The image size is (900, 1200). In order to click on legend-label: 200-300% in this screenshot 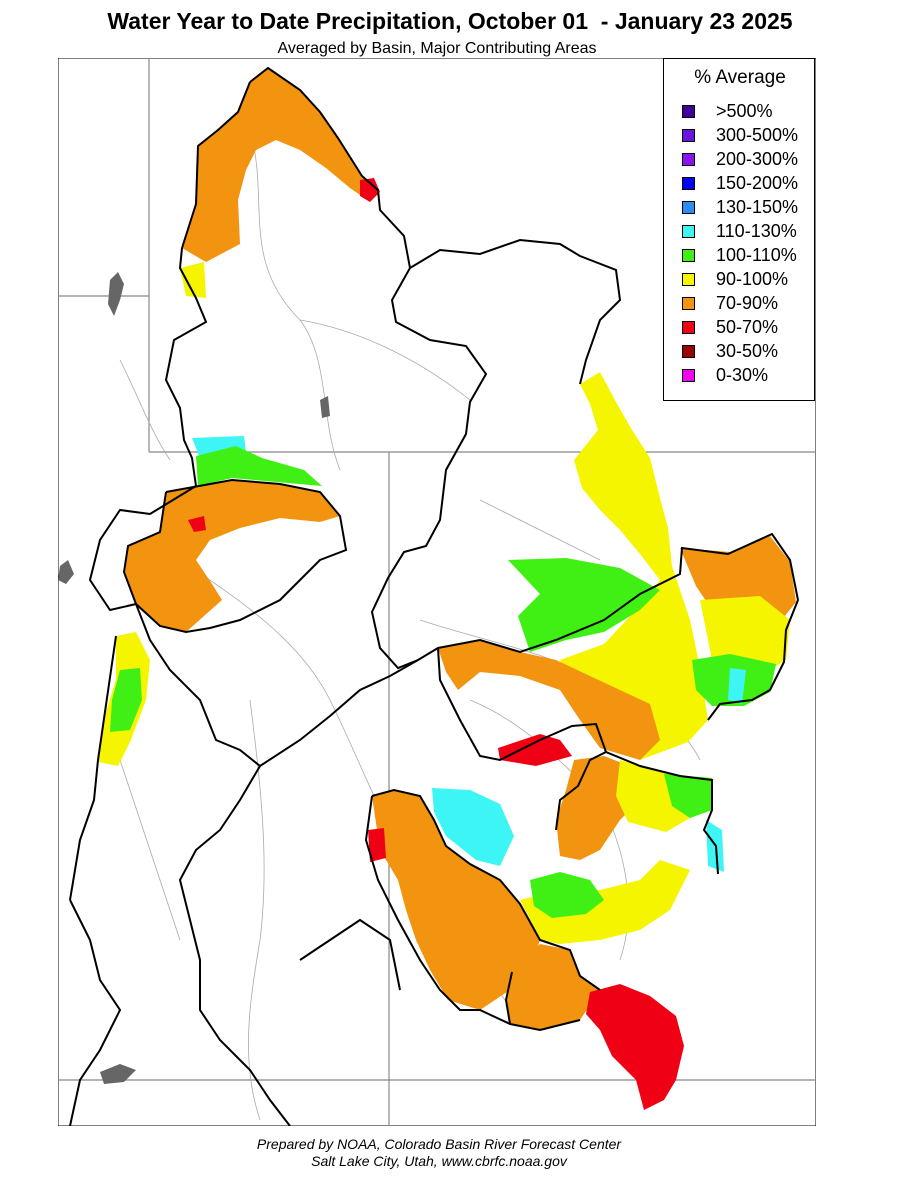, I will do `click(757, 158)`.